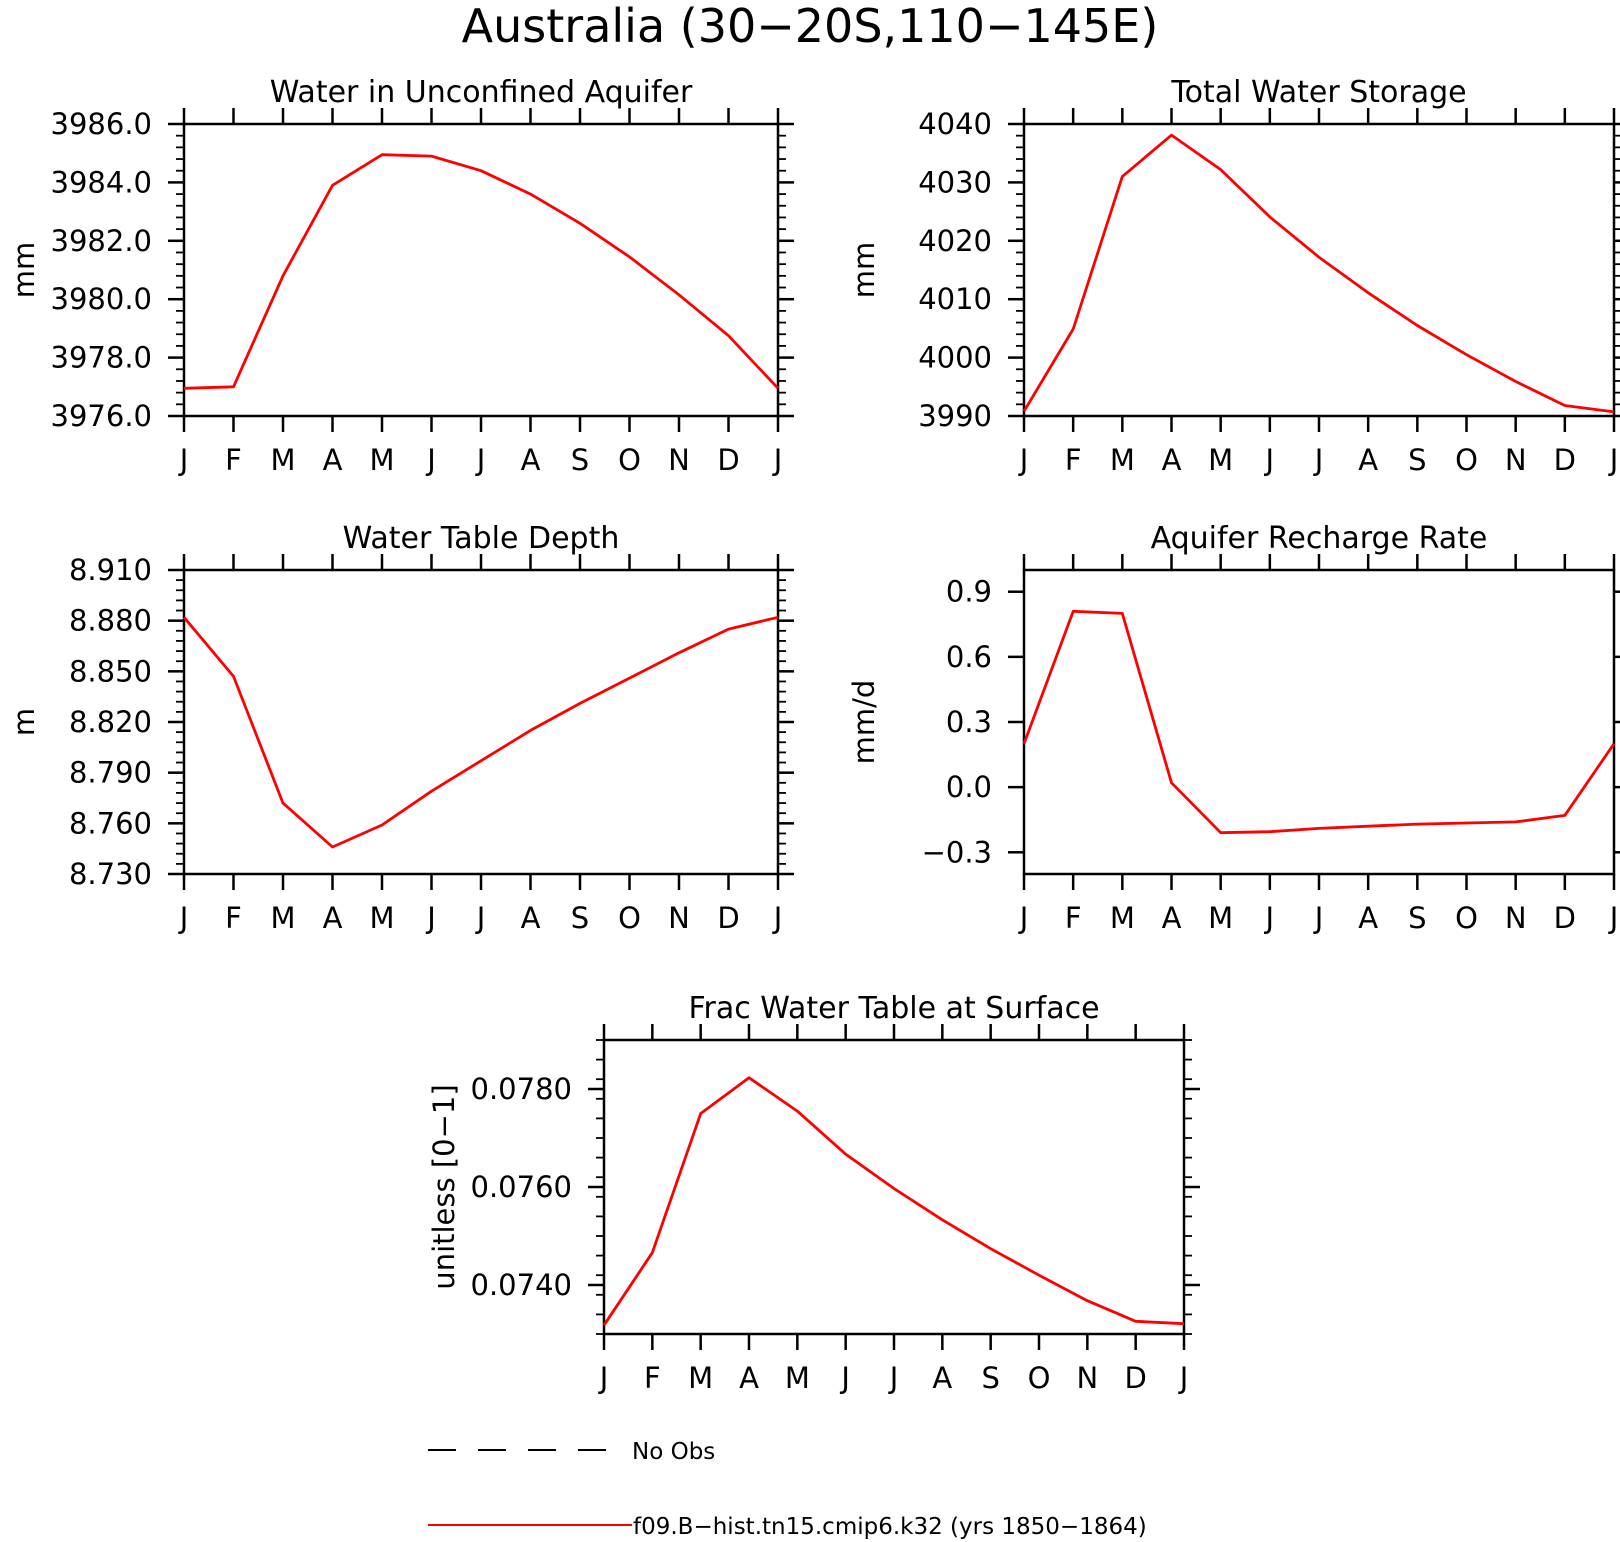 This screenshot has height=1542, width=1620. What do you see at coordinates (101, 416) in the screenshot?
I see `y-tick-label: 3976.0` at bounding box center [101, 416].